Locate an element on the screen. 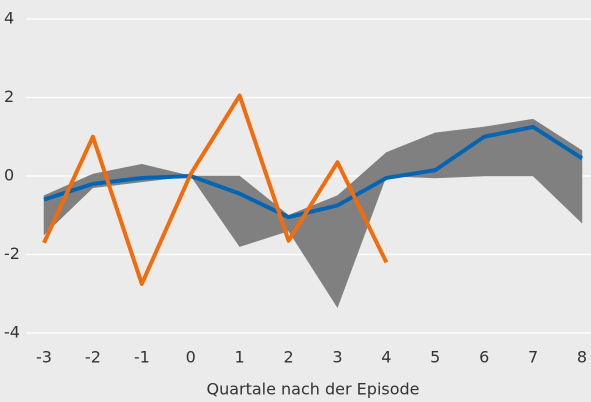 Image resolution: width=591 pixels, height=402 pixels. x-axis-label: Quartale nach der Episode is located at coordinates (312, 389).